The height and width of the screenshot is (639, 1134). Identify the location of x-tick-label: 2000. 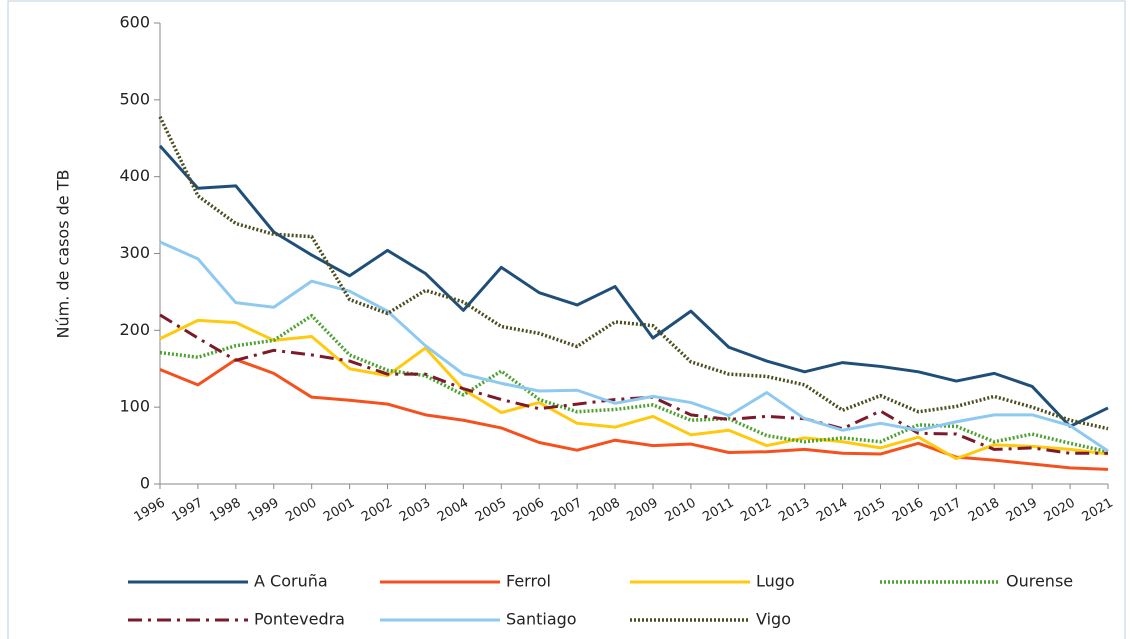
(301, 511).